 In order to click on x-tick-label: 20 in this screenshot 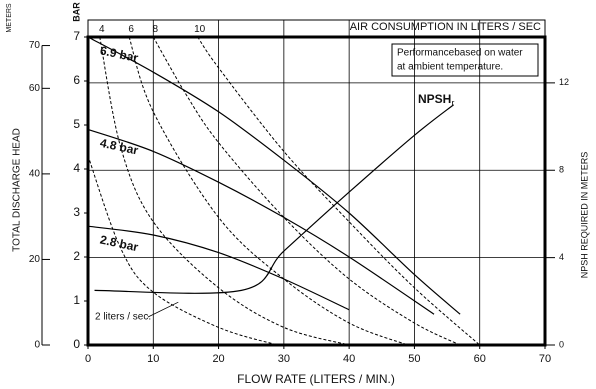, I will do `click(218, 359)`.